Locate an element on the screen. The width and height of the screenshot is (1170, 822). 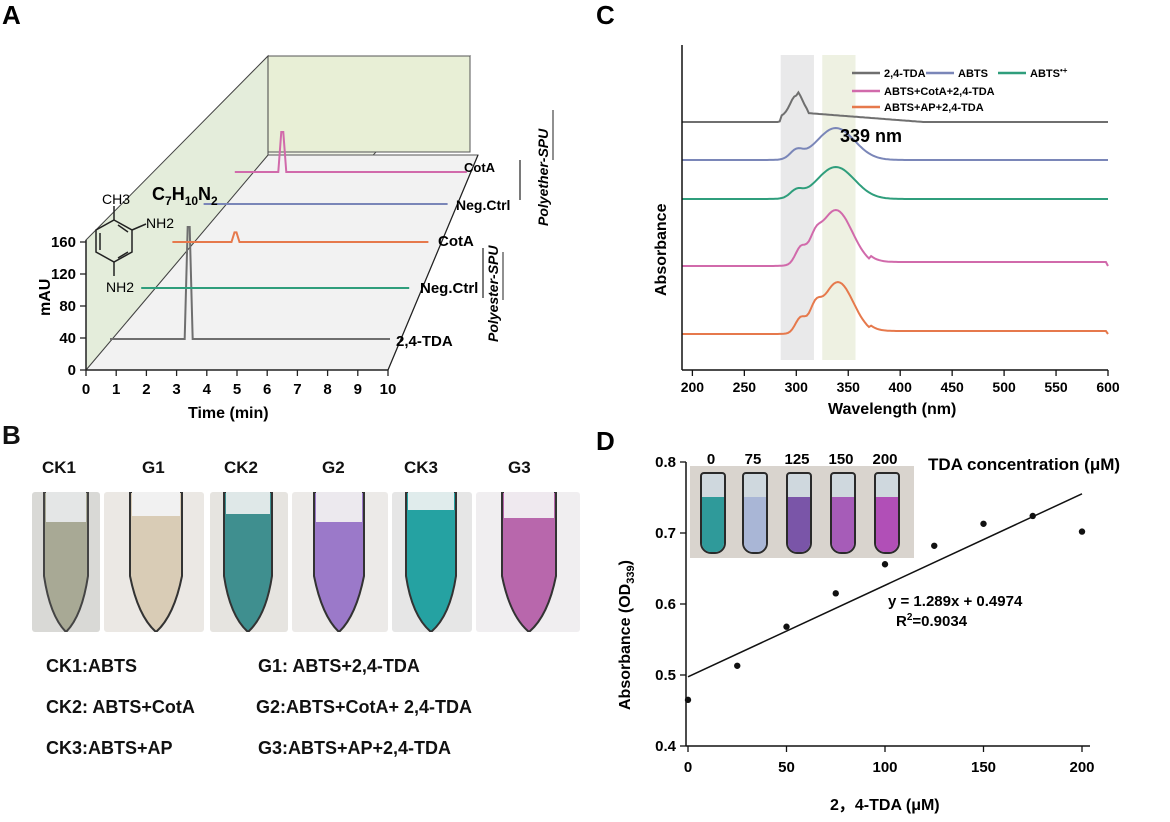
tube-photo-g2 is located at coordinates (340, 562).